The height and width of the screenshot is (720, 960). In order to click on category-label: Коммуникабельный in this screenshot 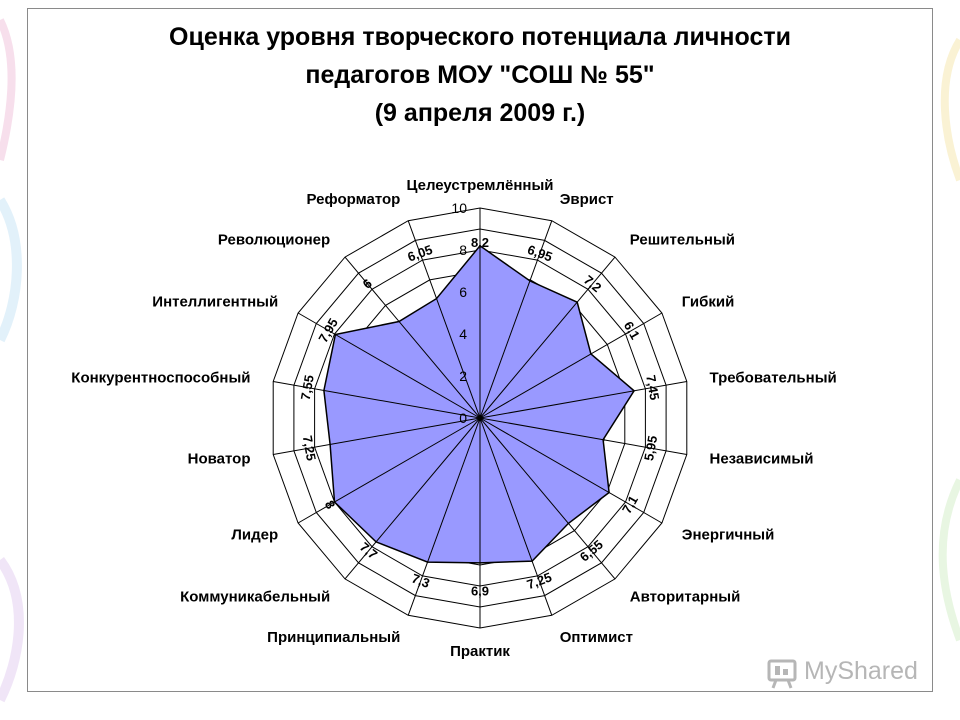, I will do `click(255, 597)`.